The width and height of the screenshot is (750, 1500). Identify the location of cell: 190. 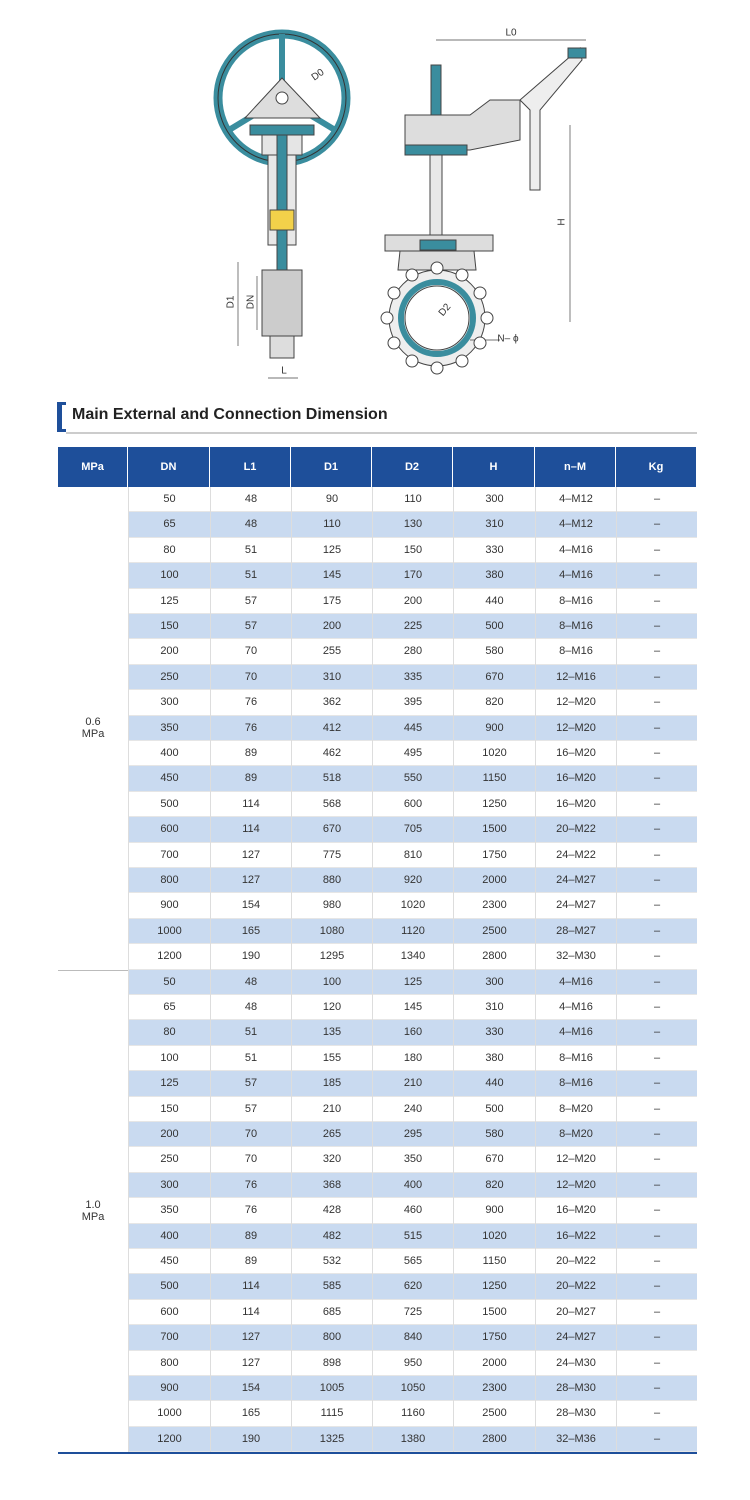
(250, 1439).